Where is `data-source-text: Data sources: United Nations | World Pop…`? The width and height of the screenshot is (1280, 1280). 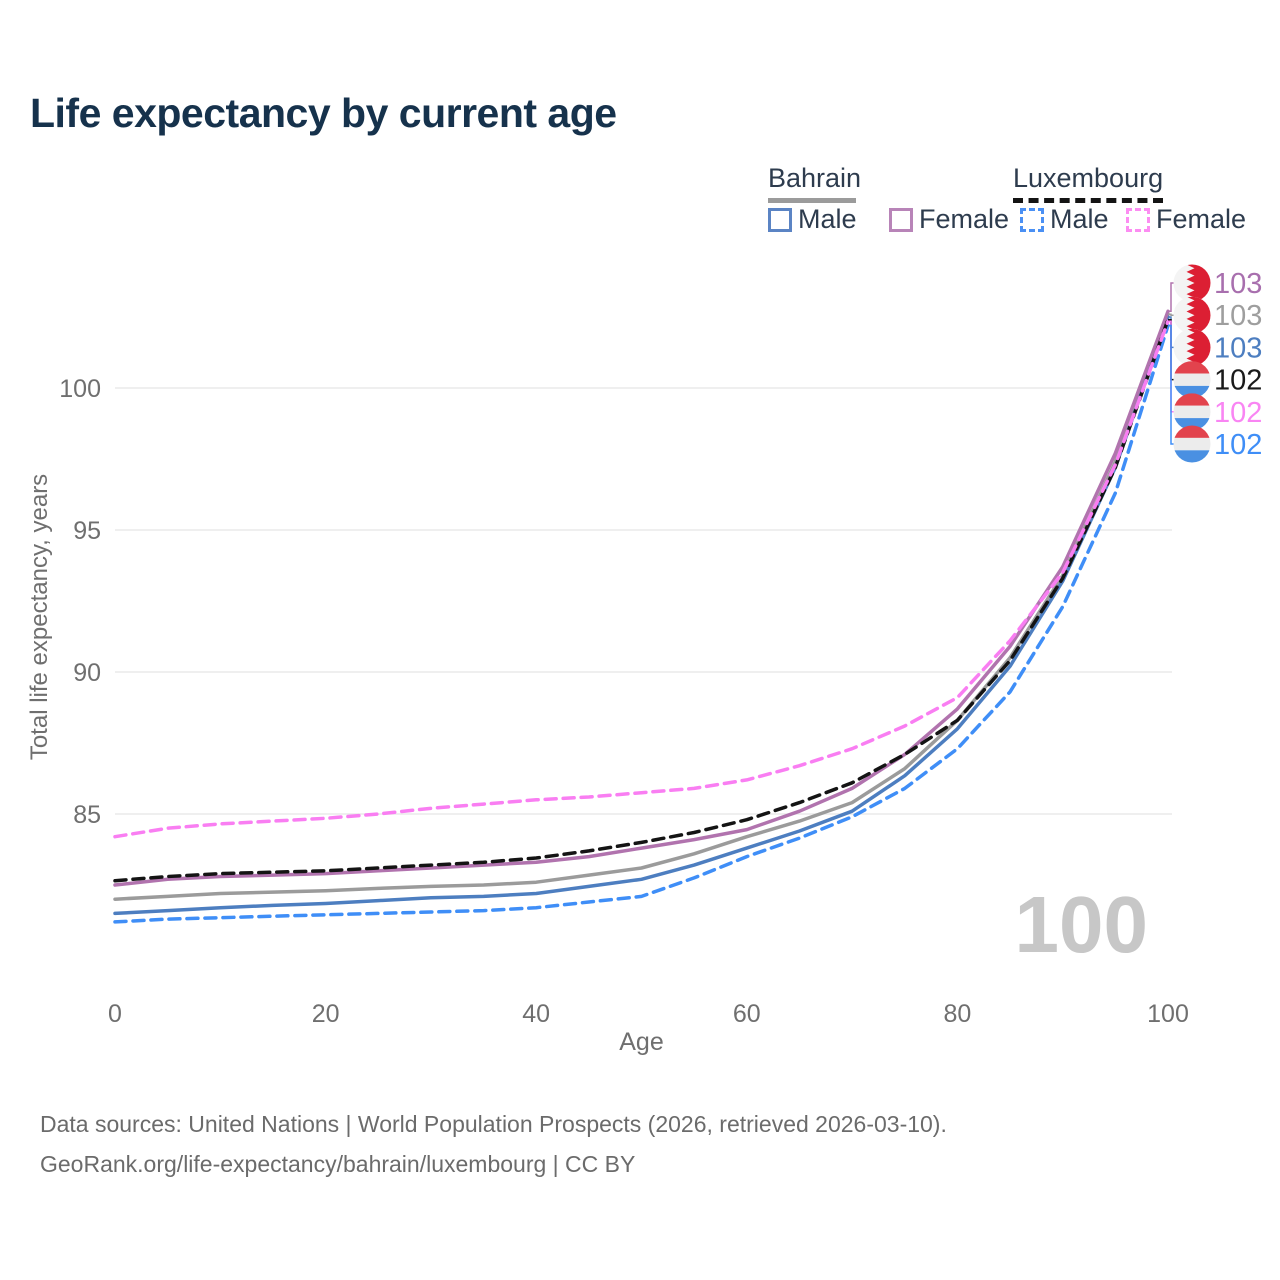
data-source-text: Data sources: United Nations | World Pop… is located at coordinates (493, 1124).